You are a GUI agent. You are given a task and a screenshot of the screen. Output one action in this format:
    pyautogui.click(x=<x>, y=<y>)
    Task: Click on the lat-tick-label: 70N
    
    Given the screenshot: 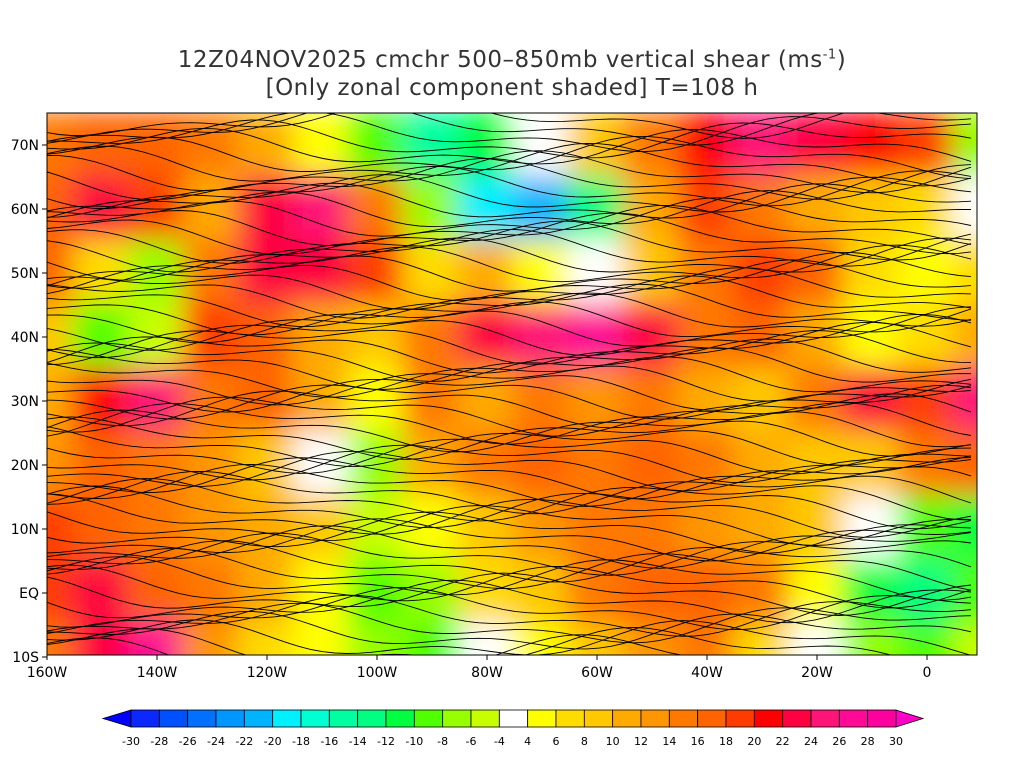 What is the action you would take?
    pyautogui.click(x=25, y=146)
    